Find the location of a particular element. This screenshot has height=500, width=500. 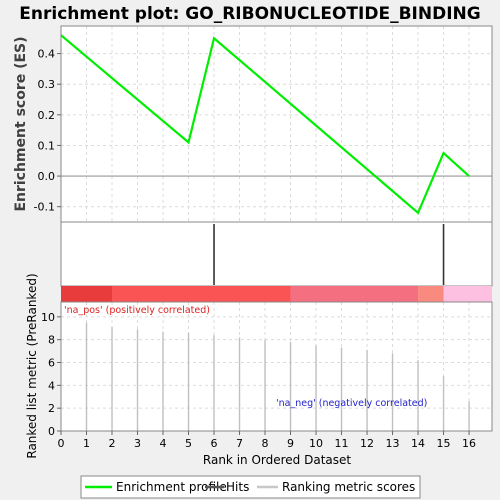

x-tick-label: 7 is located at coordinates (239, 443).